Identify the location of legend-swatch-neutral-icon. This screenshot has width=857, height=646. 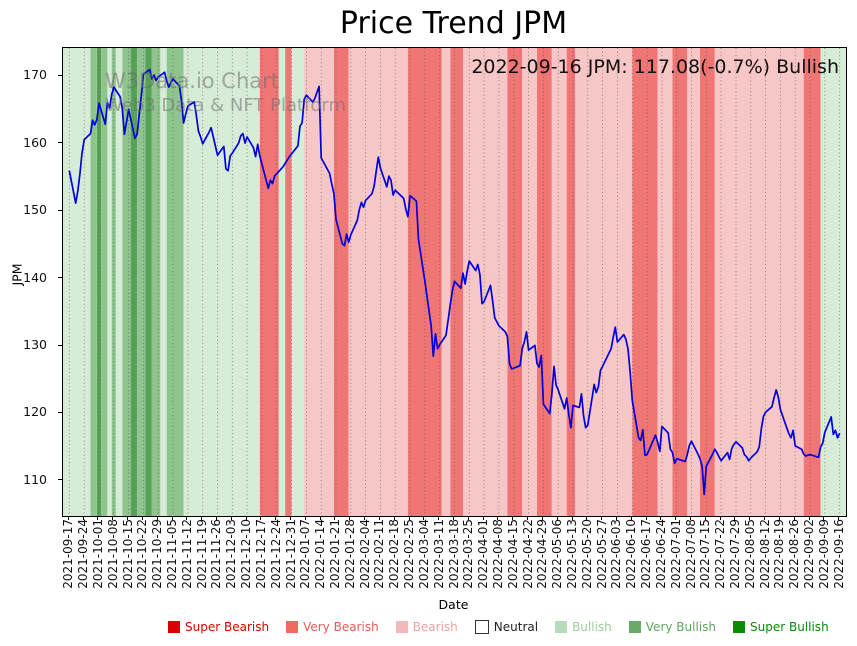
(481, 627).